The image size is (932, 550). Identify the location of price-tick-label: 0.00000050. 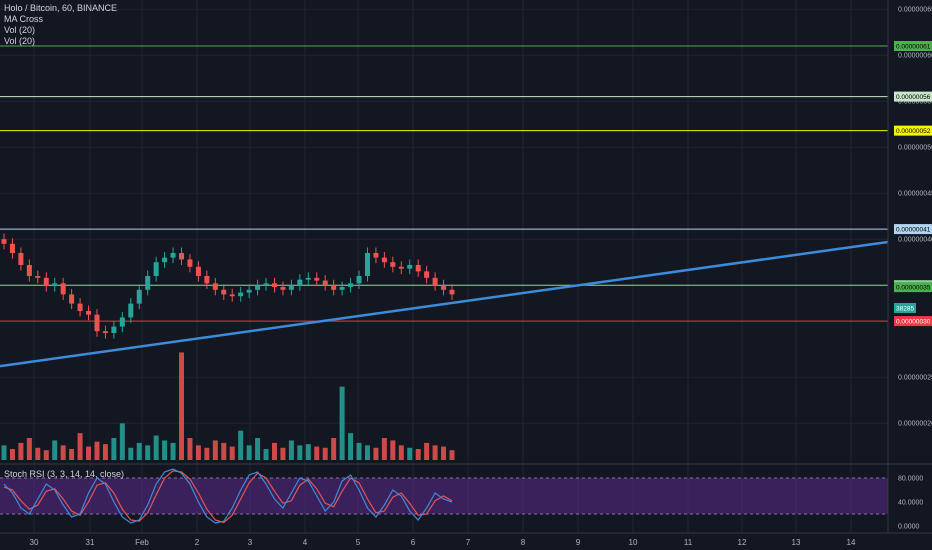
(915, 148).